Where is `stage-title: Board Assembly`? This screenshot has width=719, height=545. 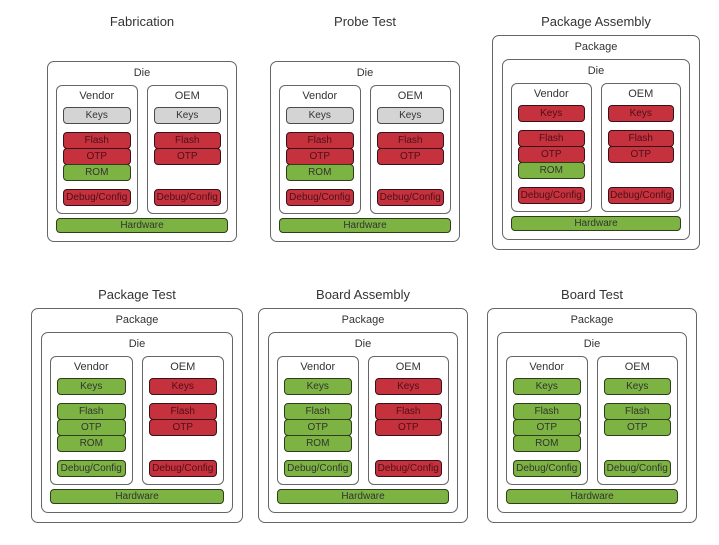
stage-title: Board Assembly is located at coordinates (363, 294).